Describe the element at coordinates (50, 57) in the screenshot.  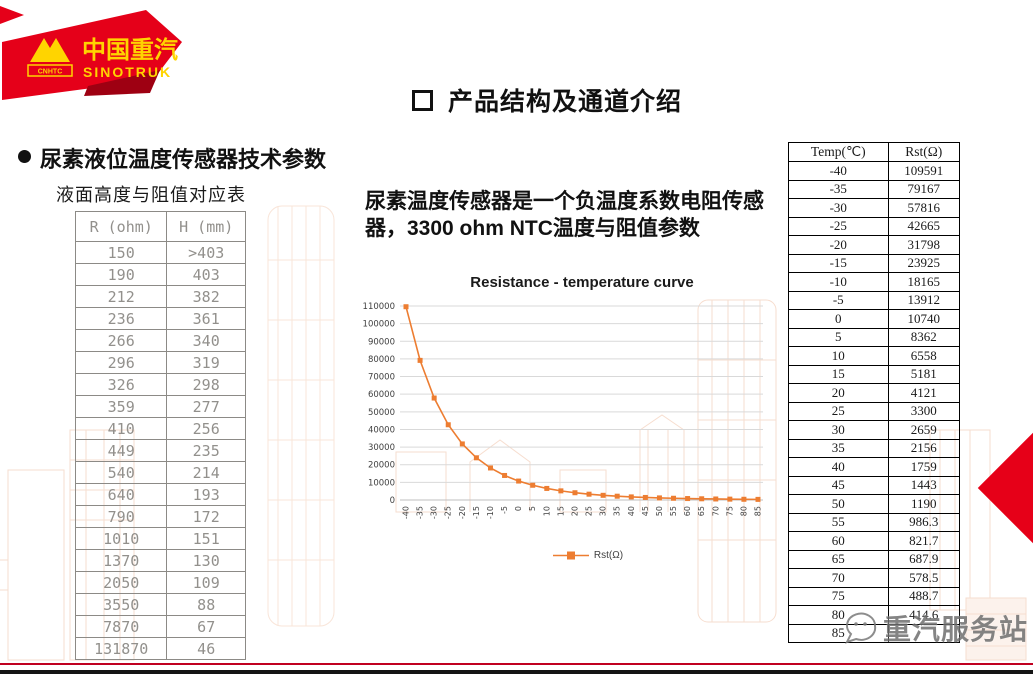
I see `cnhtc-emblem: CNHTC` at that location.